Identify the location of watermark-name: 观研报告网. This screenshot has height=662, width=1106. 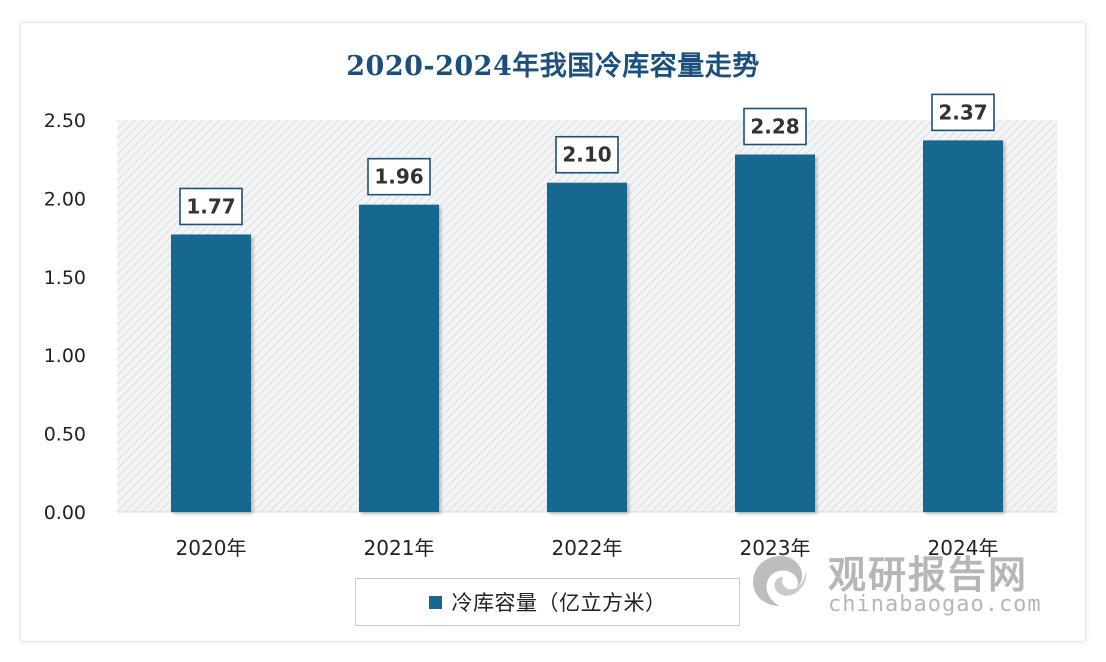
(928, 575).